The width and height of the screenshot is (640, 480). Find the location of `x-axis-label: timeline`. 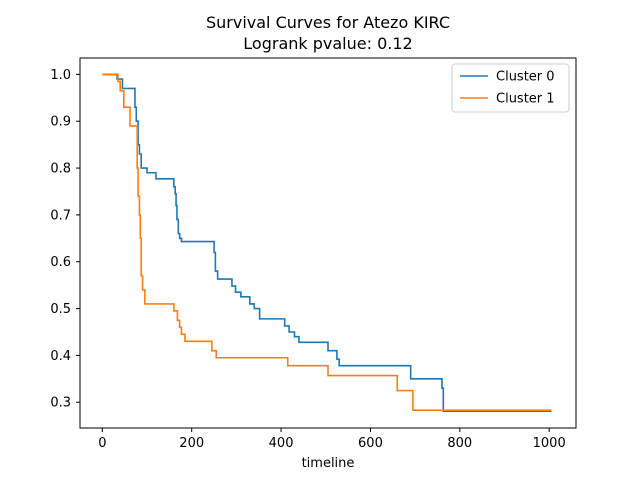

x-axis-label: timeline is located at coordinates (328, 463).